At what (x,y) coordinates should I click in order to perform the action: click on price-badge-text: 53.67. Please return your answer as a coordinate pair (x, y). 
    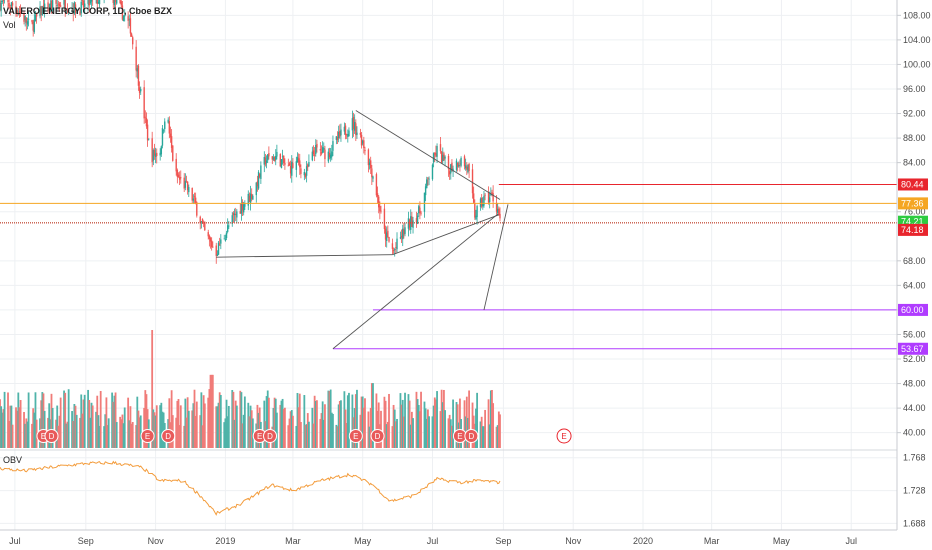
    Looking at the image, I should click on (912, 349).